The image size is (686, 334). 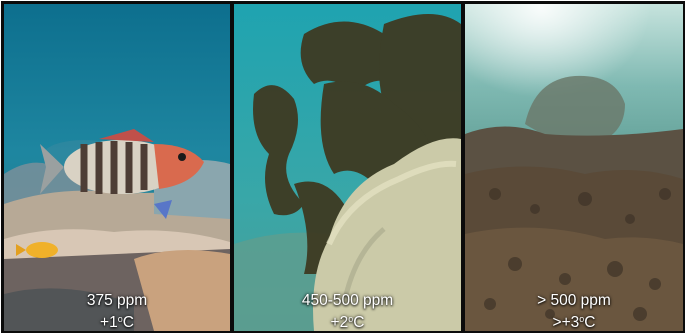 I want to click on bleached-coral-icon, so click(x=387, y=234).